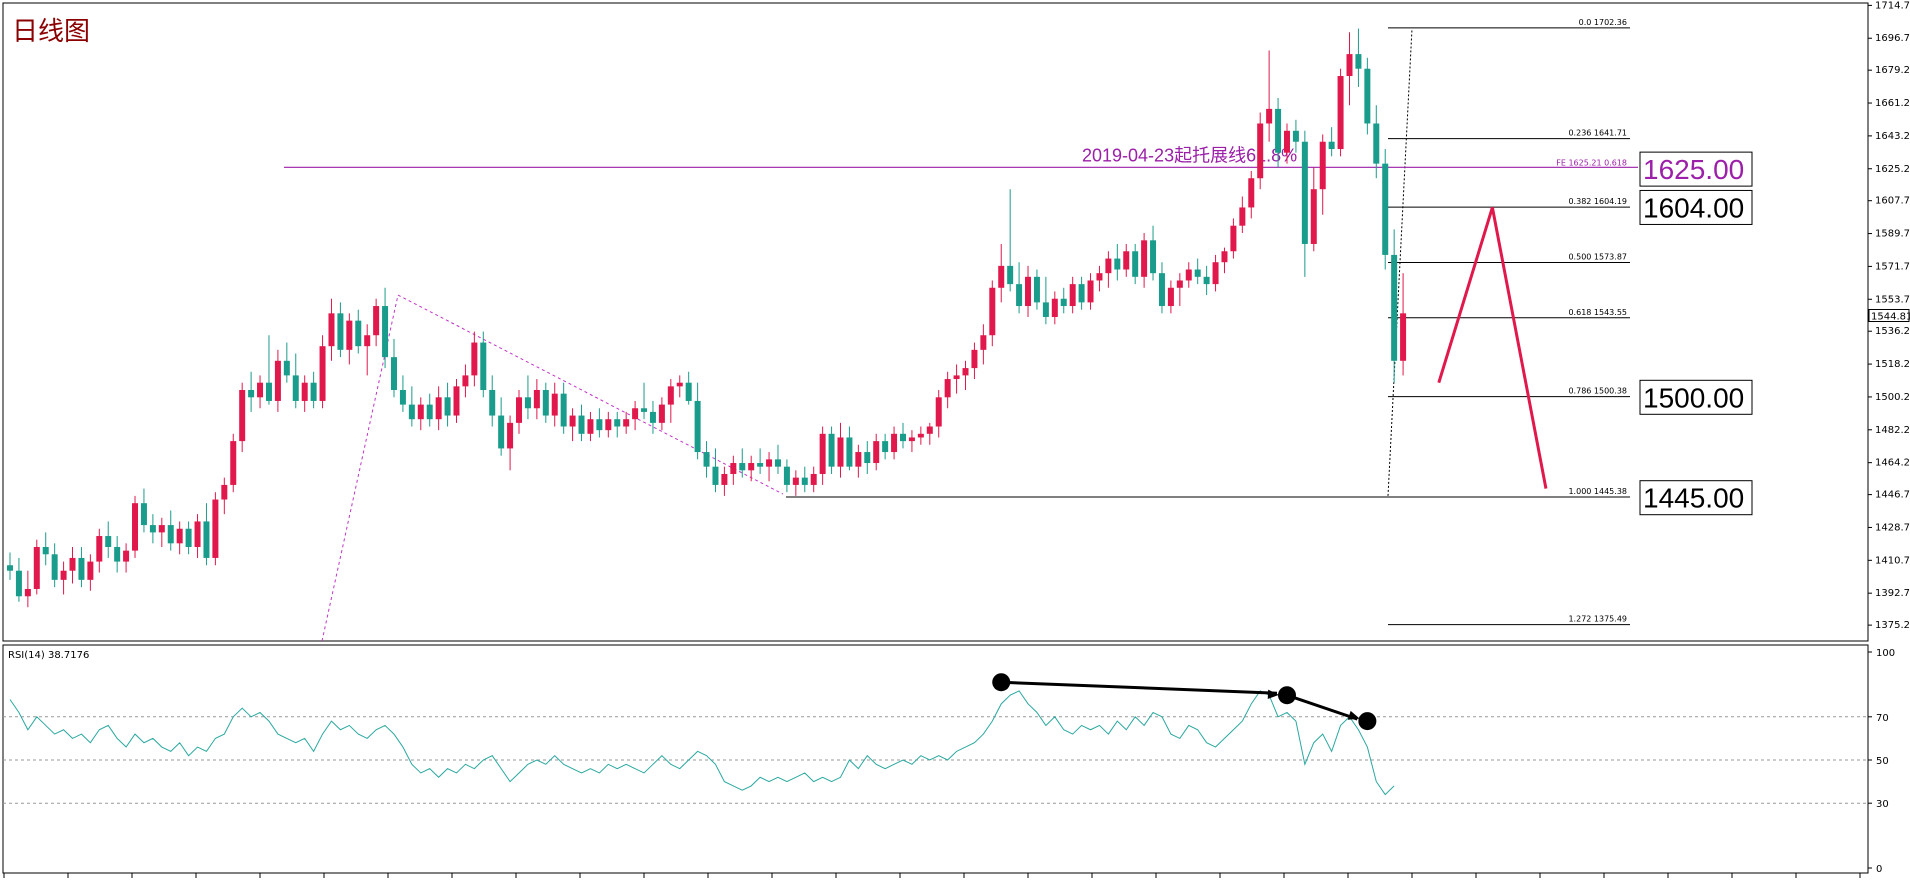 This screenshot has width=1910, height=880. What do you see at coordinates (1892, 527) in the screenshot?
I see `price-tick-label: 1428.70` at bounding box center [1892, 527].